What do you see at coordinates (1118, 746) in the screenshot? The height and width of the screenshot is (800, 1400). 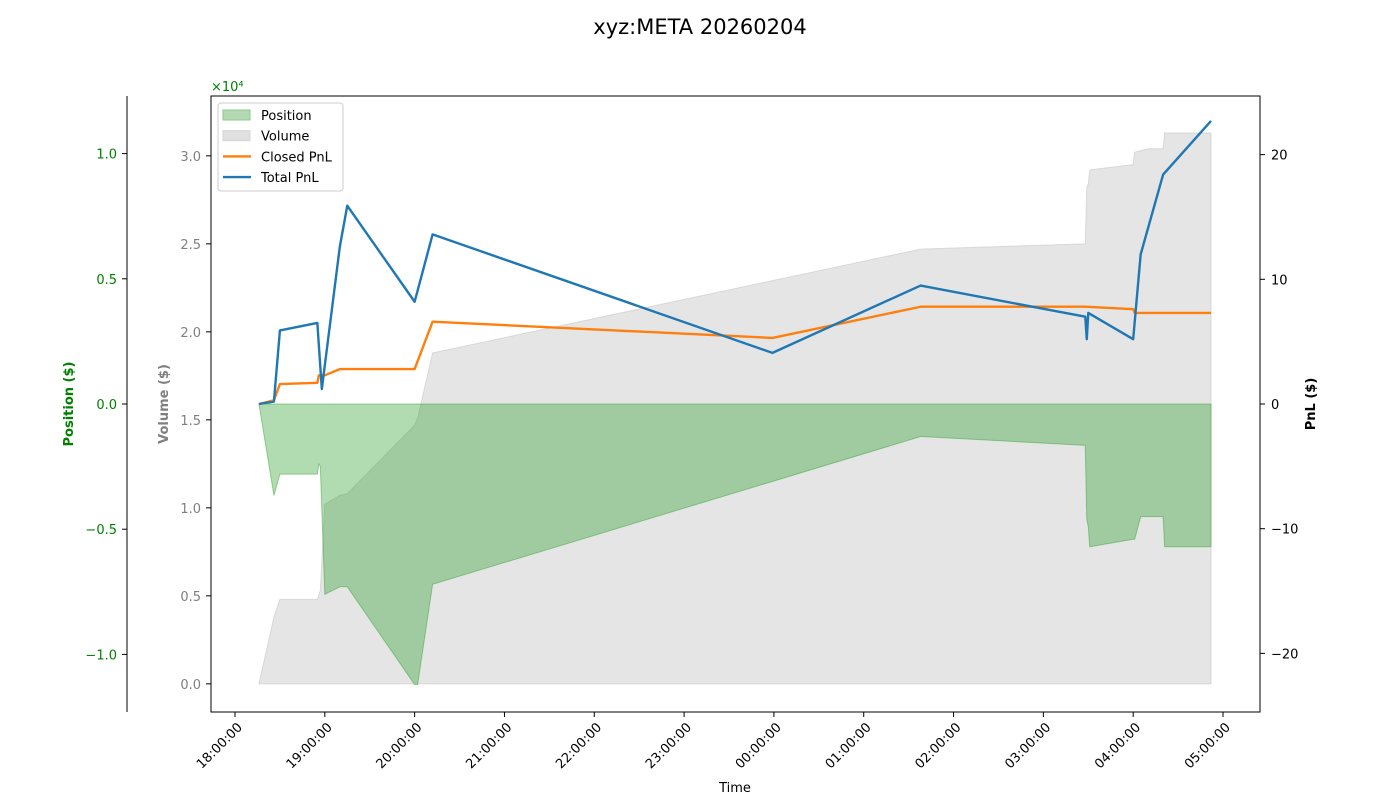 I see `x-tick-label: 04:00:00` at bounding box center [1118, 746].